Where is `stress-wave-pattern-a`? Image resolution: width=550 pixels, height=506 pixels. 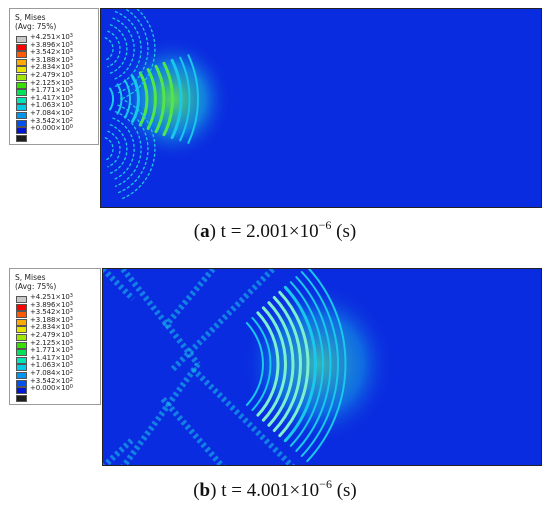
stress-wave-pattern-a is located at coordinates (167, 104).